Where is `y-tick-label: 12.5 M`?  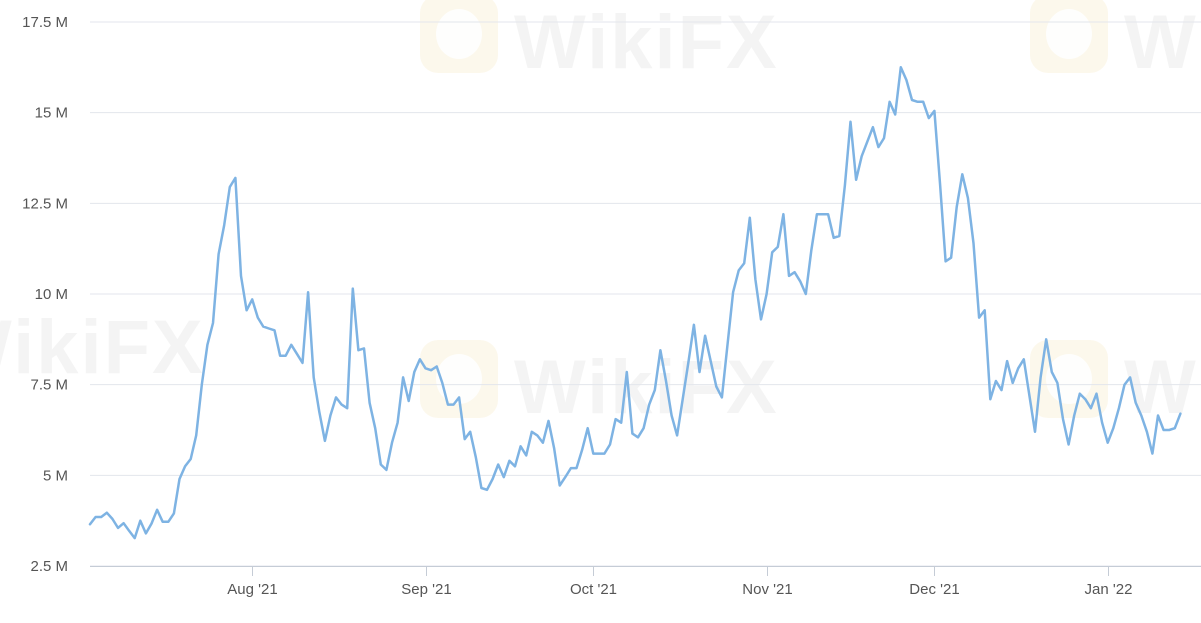 y-tick-label: 12.5 M is located at coordinates (45, 203).